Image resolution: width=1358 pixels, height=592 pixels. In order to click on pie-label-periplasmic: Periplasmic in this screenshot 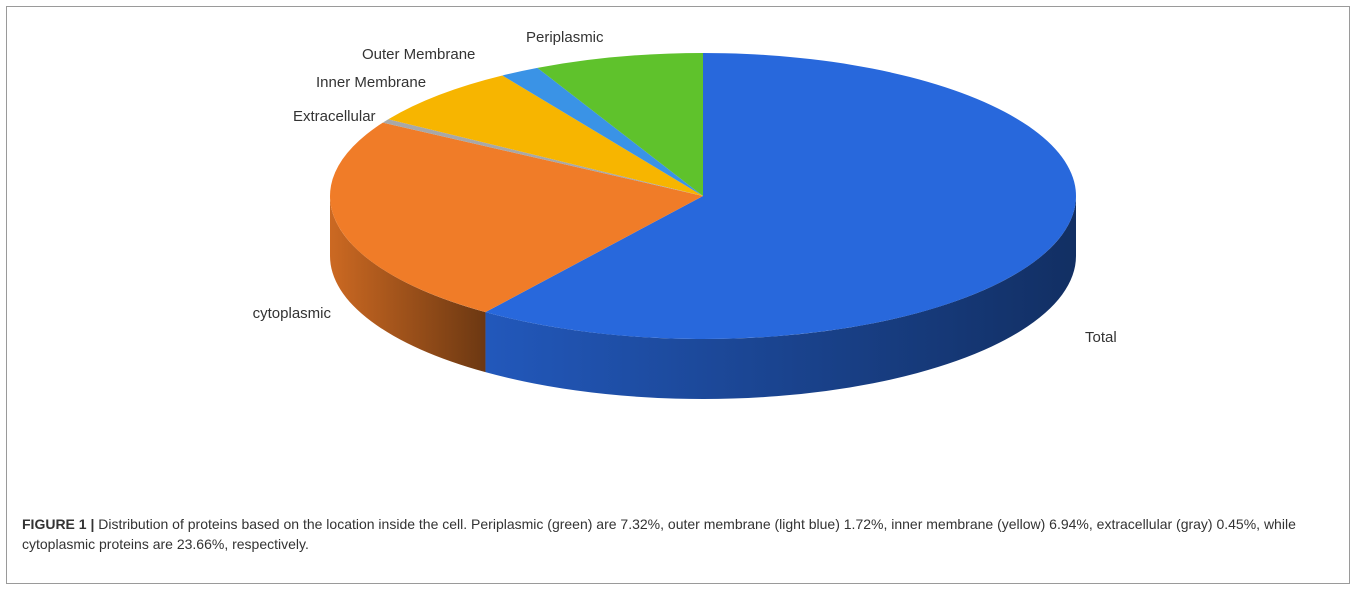, I will do `click(565, 37)`.